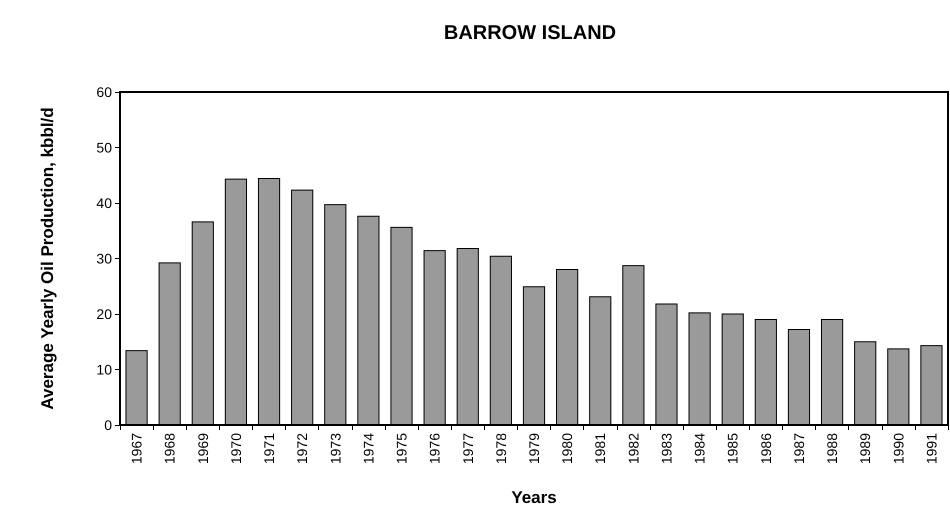  Describe the element at coordinates (104, 203) in the screenshot. I see `y-tick-label: 40` at that location.